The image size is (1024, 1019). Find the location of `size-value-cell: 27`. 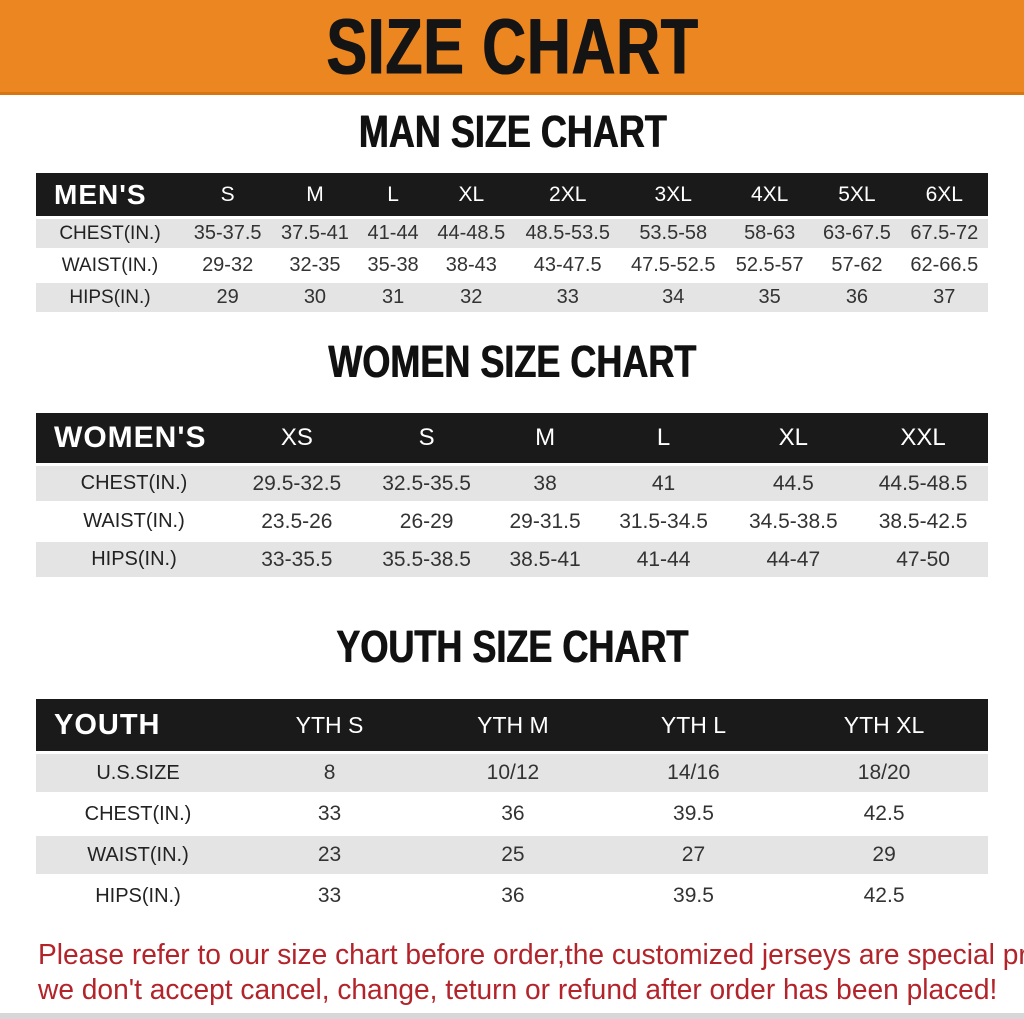

size-value-cell: 27 is located at coordinates (693, 855).